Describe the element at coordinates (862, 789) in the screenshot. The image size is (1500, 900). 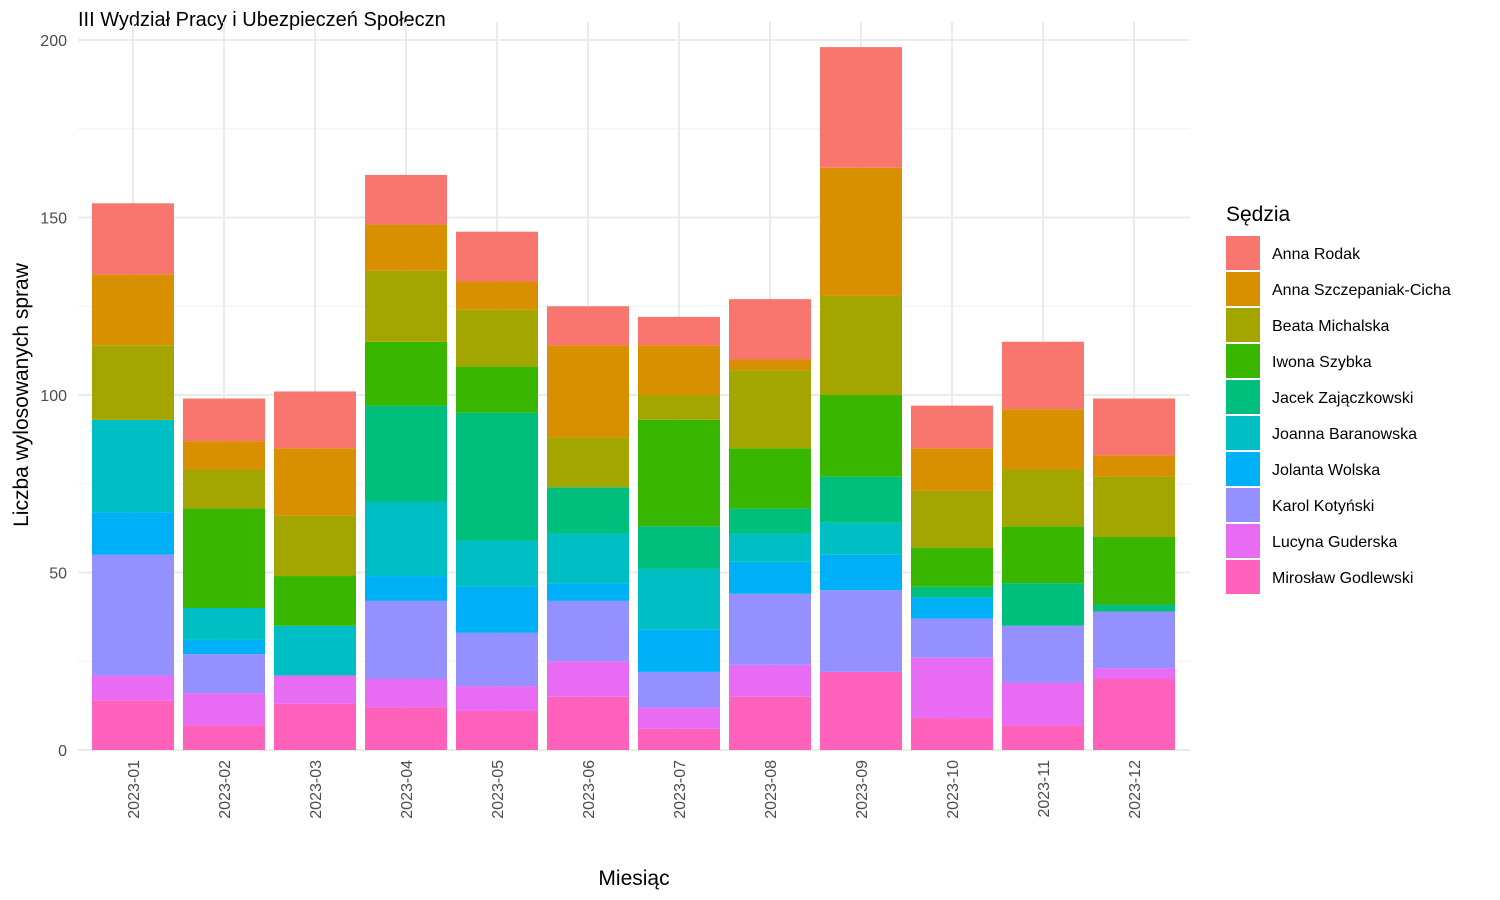
I see `x-tick-label: 2023-09` at that location.